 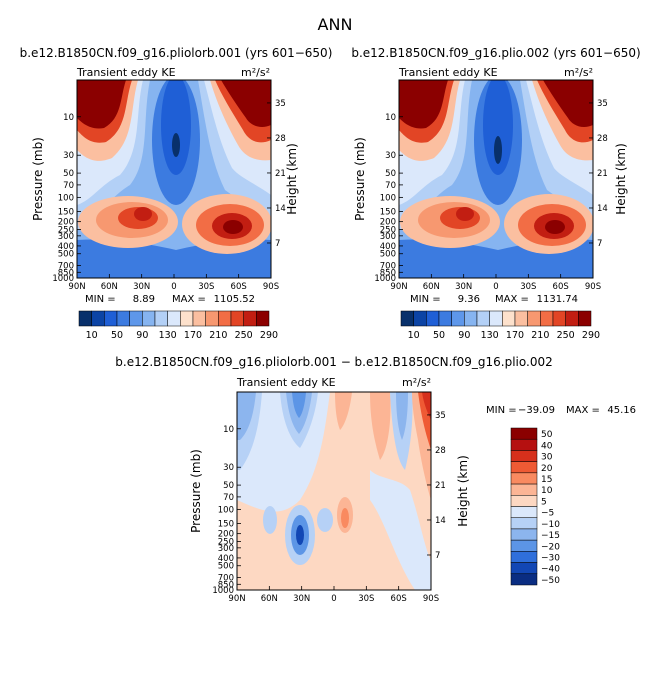 What do you see at coordinates (550, 525) in the screenshot?
I see `colorbar-label: −10` at bounding box center [550, 525].